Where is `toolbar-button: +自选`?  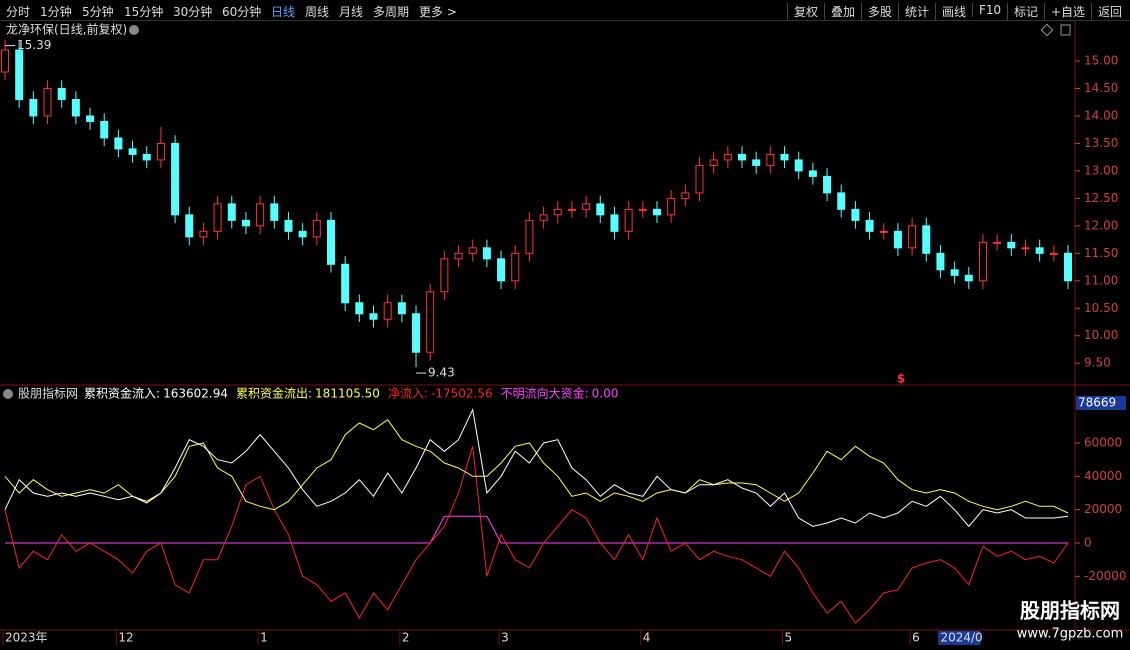 toolbar-button: +自选 is located at coordinates (1067, 11).